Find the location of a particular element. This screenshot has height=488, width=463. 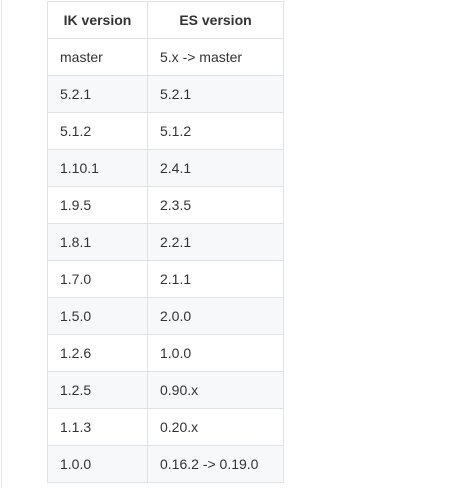

es-version-cell: 1.0.0 is located at coordinates (215, 353).